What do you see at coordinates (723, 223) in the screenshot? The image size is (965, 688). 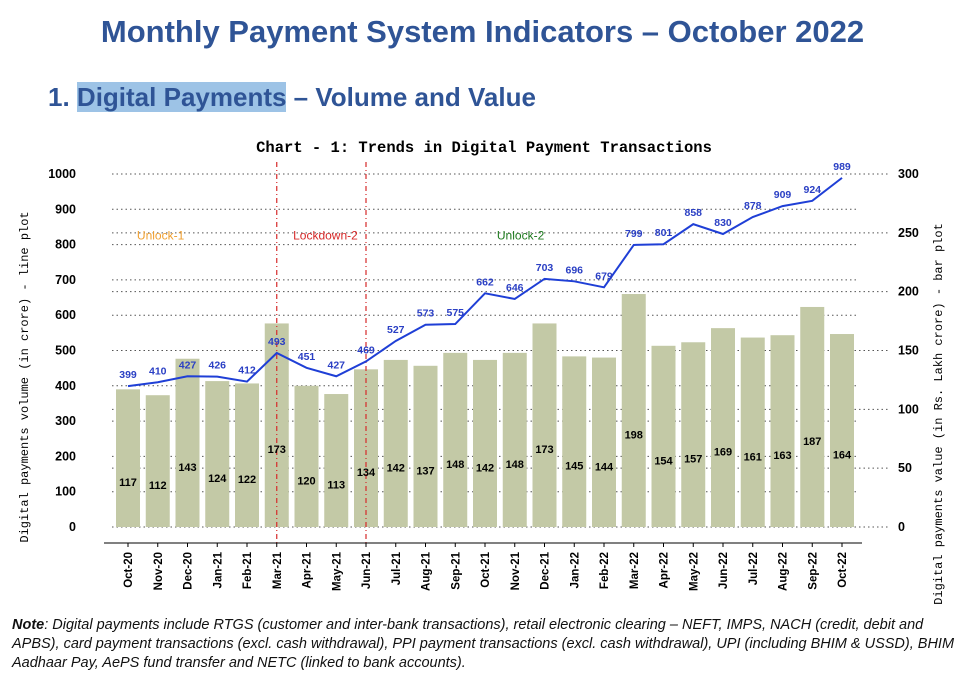 I see `line-value-label: 830` at bounding box center [723, 223].